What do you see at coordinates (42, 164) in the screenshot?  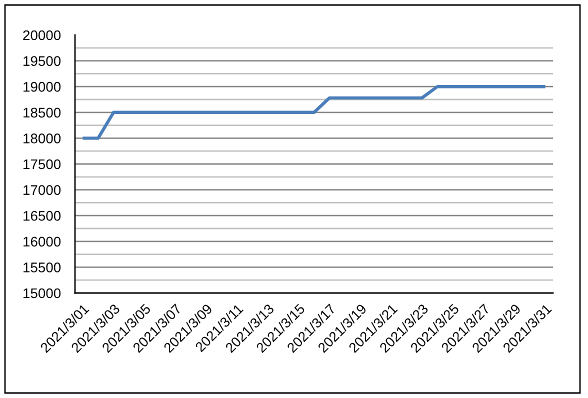 I see `y-tick-label: 17500` at bounding box center [42, 164].